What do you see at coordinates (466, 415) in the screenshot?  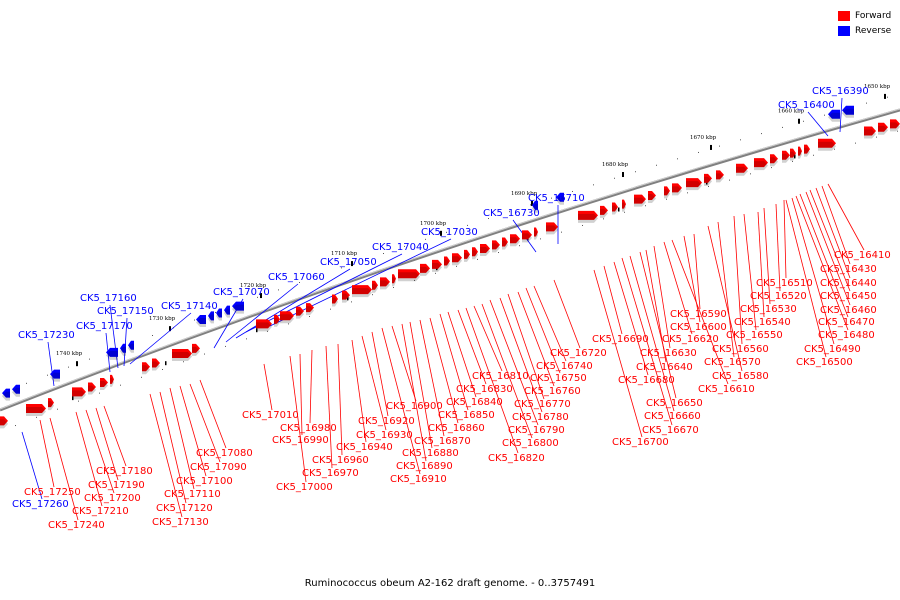 I see `gene-label: CK5_16850` at bounding box center [466, 415].